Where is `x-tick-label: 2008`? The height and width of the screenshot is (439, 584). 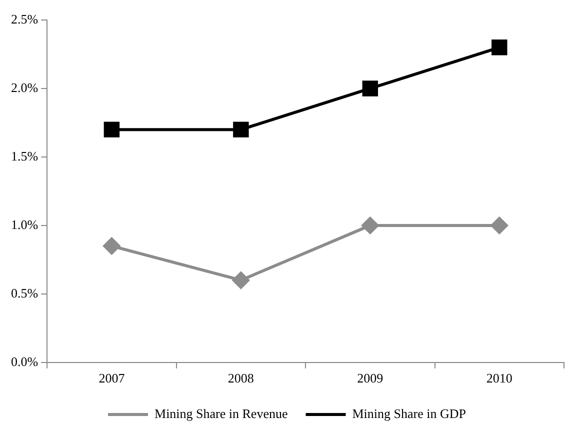 x-tick-label: 2008 is located at coordinates (241, 378).